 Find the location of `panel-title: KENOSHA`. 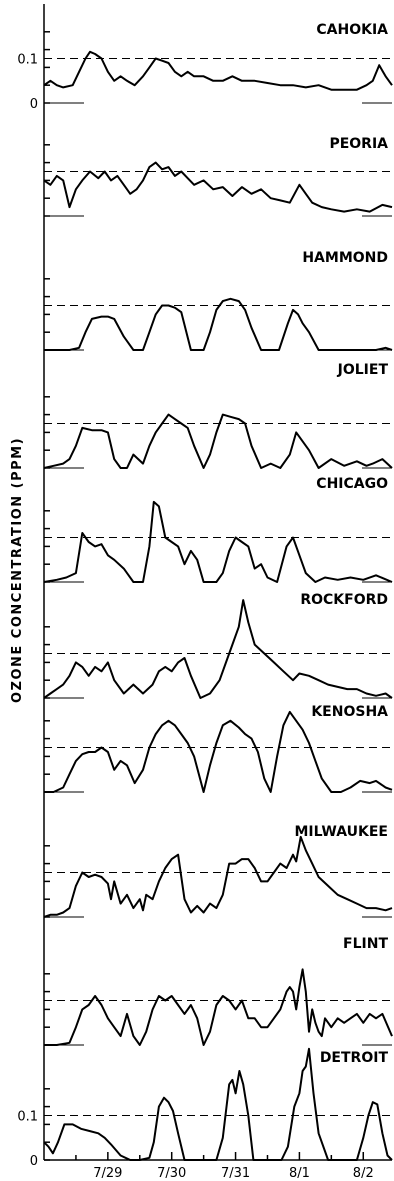

panel-title: KENOSHA is located at coordinates (349, 712).